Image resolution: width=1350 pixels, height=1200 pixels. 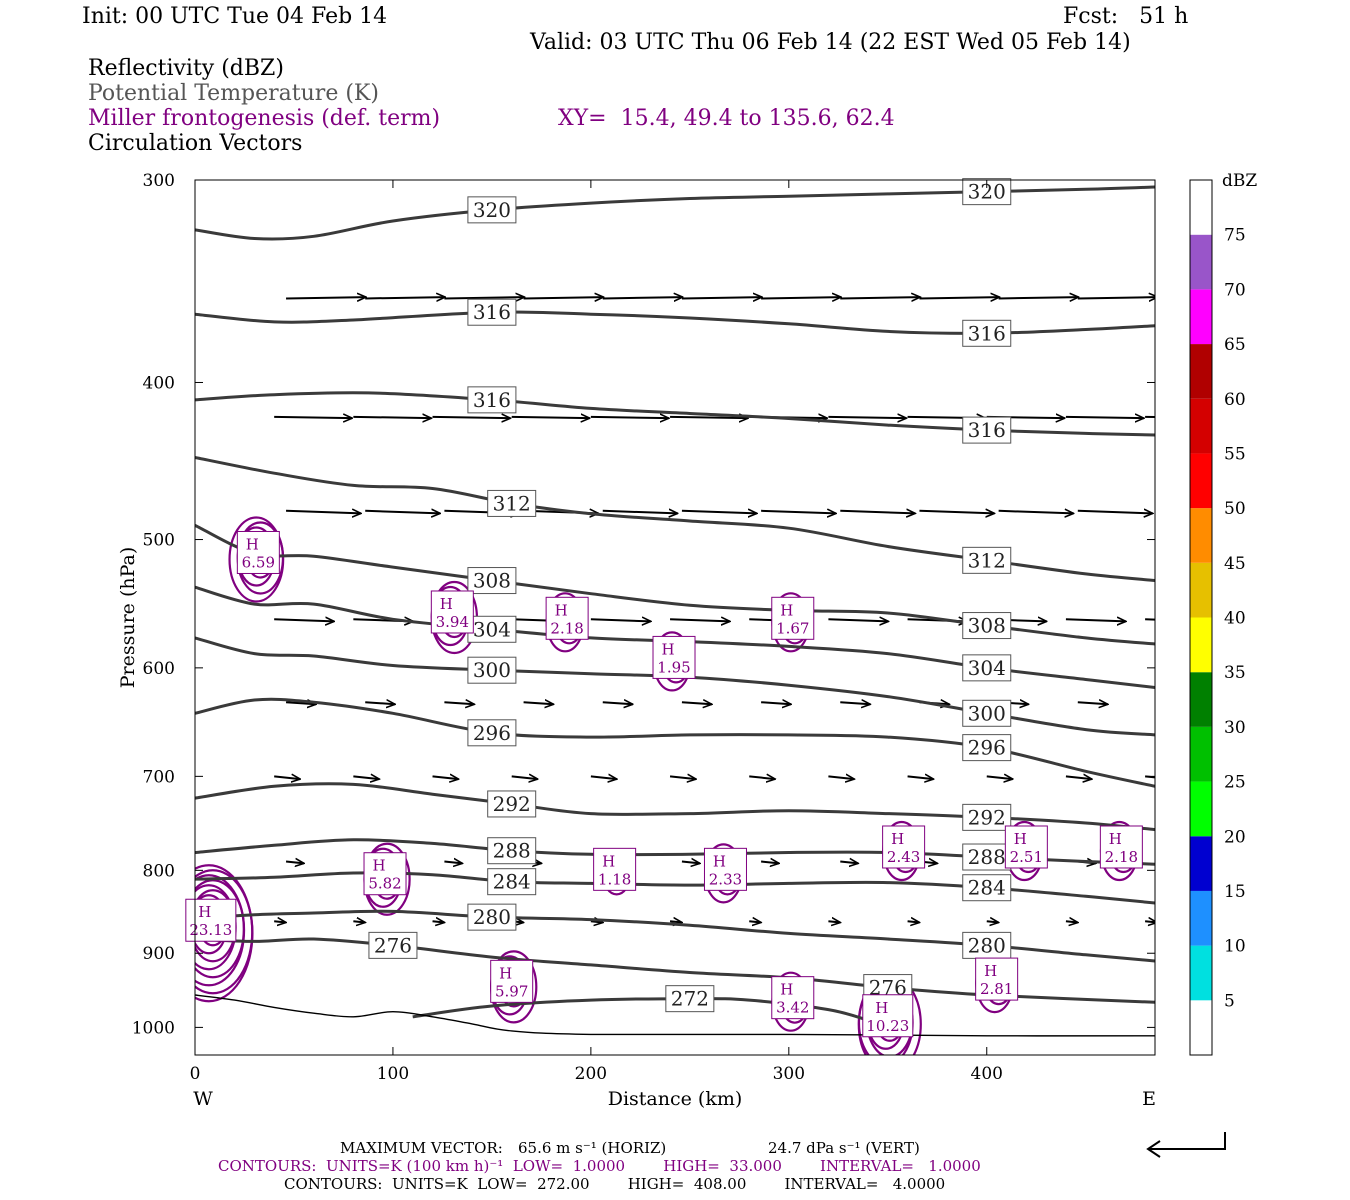 I want to click on y-tick-label: 700, so click(x=159, y=777).